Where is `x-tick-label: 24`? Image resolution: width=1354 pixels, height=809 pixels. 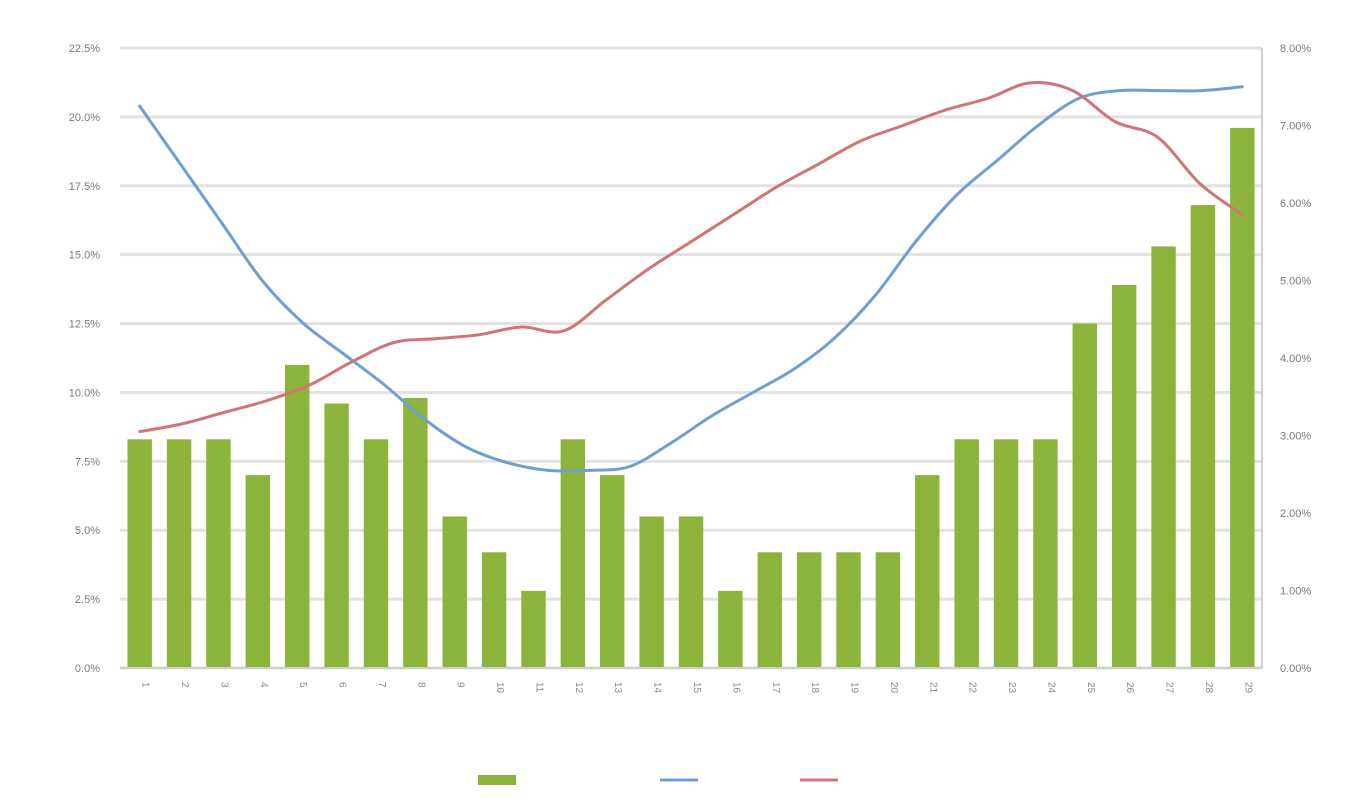
x-tick-label: 24 is located at coordinates (1050, 688).